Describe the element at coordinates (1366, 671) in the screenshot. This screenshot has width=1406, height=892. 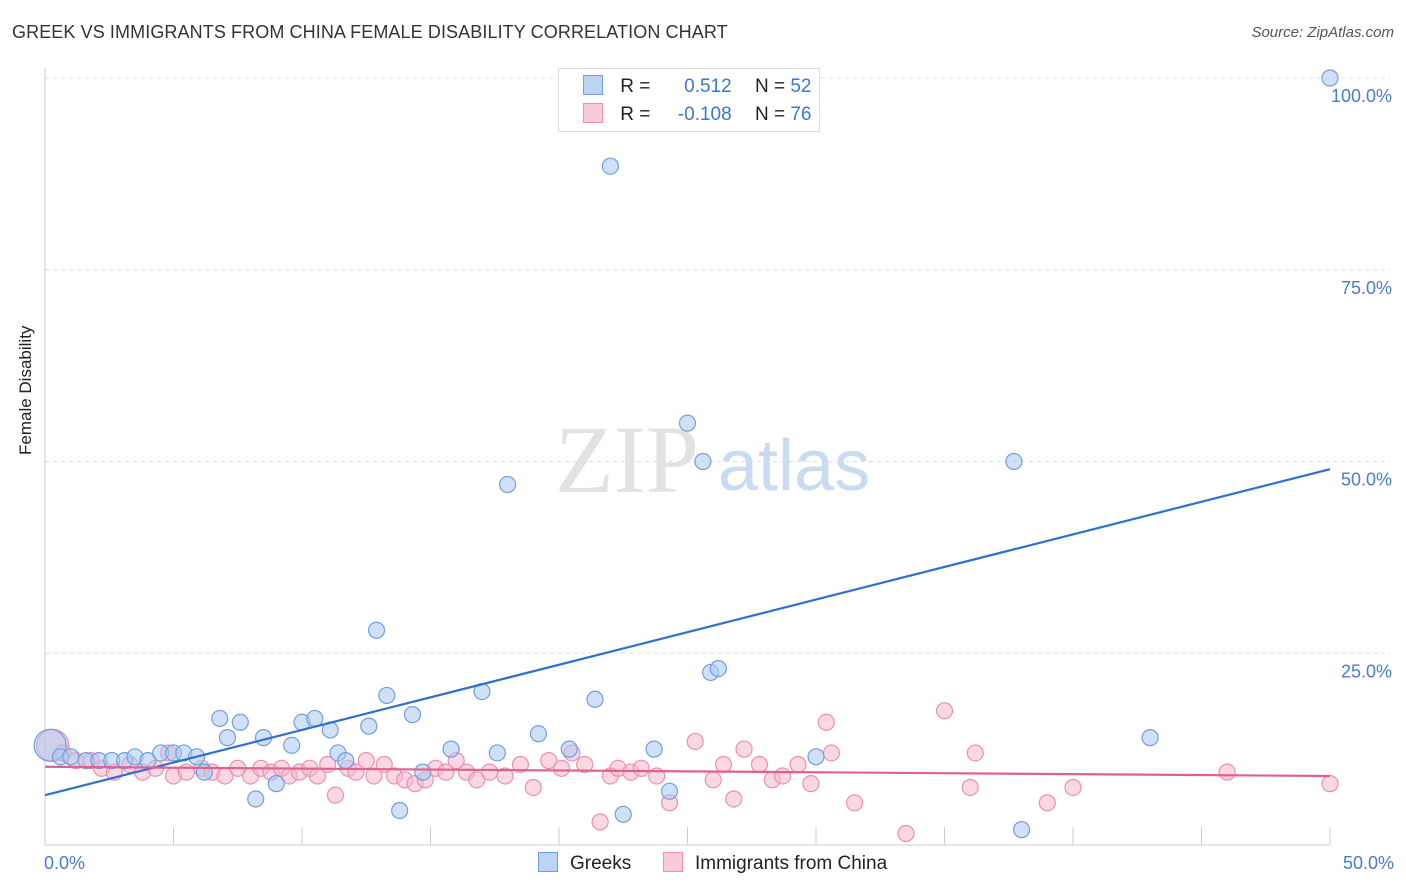
I see `y-tick-label: 25.0%` at that location.